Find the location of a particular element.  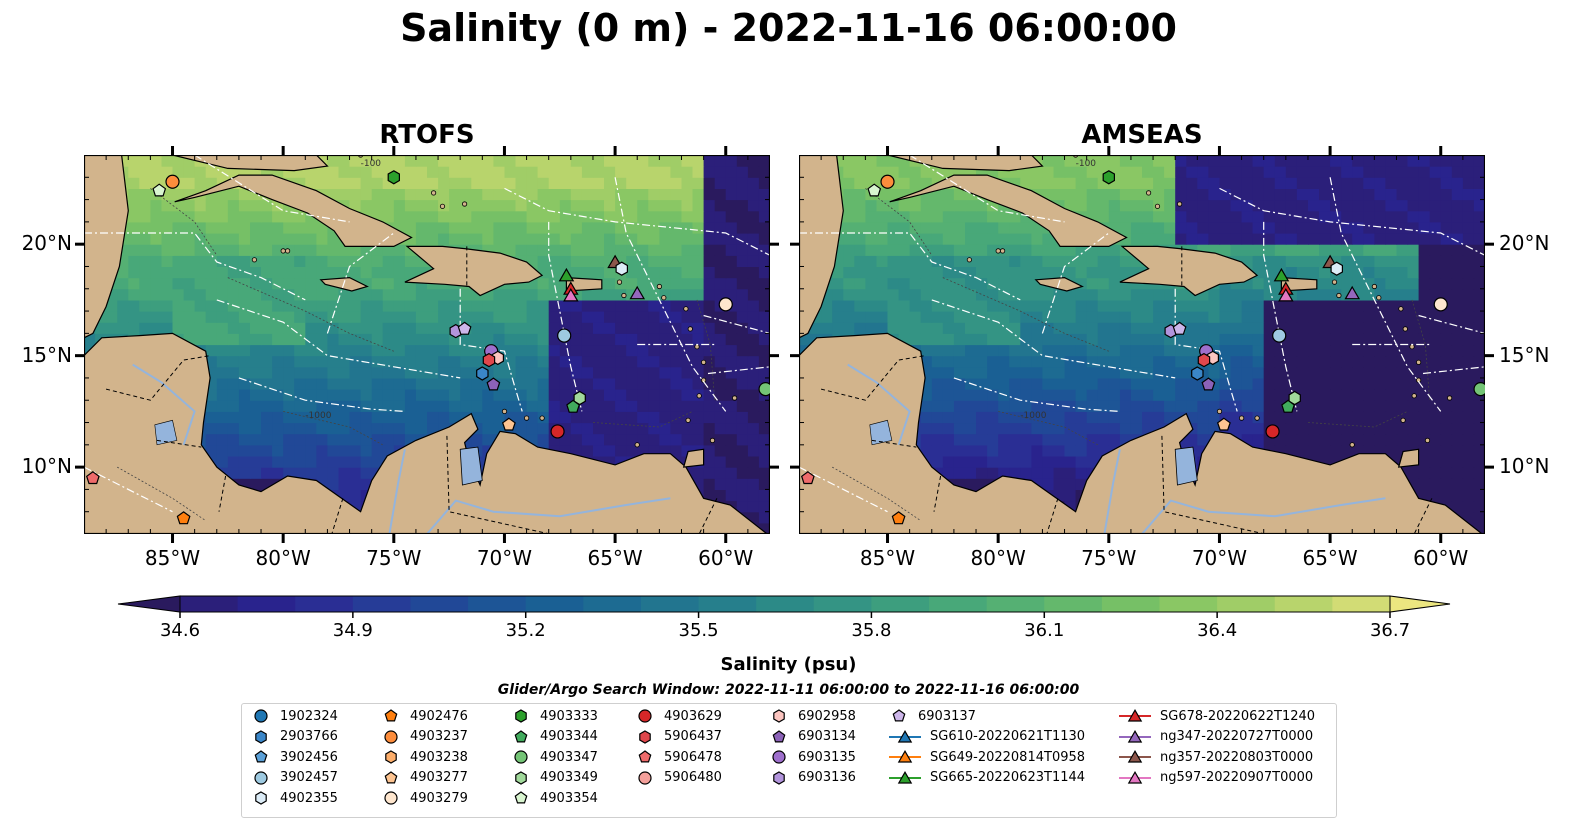

legend-item: 5906480 is located at coordinates (678, 778).